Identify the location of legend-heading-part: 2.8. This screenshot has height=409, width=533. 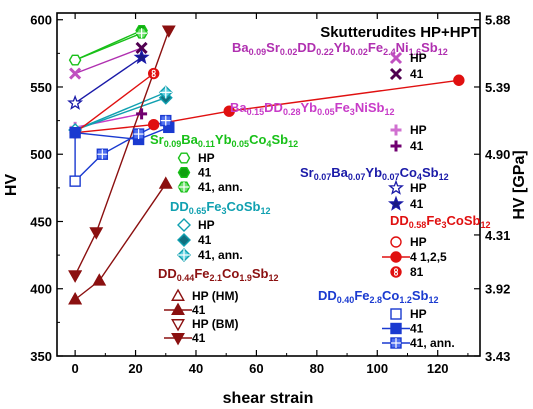
(375, 300).